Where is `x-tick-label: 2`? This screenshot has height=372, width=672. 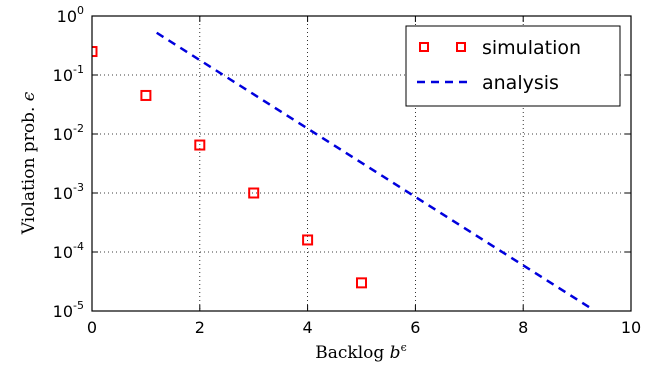
x-tick-label: 2 is located at coordinates (200, 327).